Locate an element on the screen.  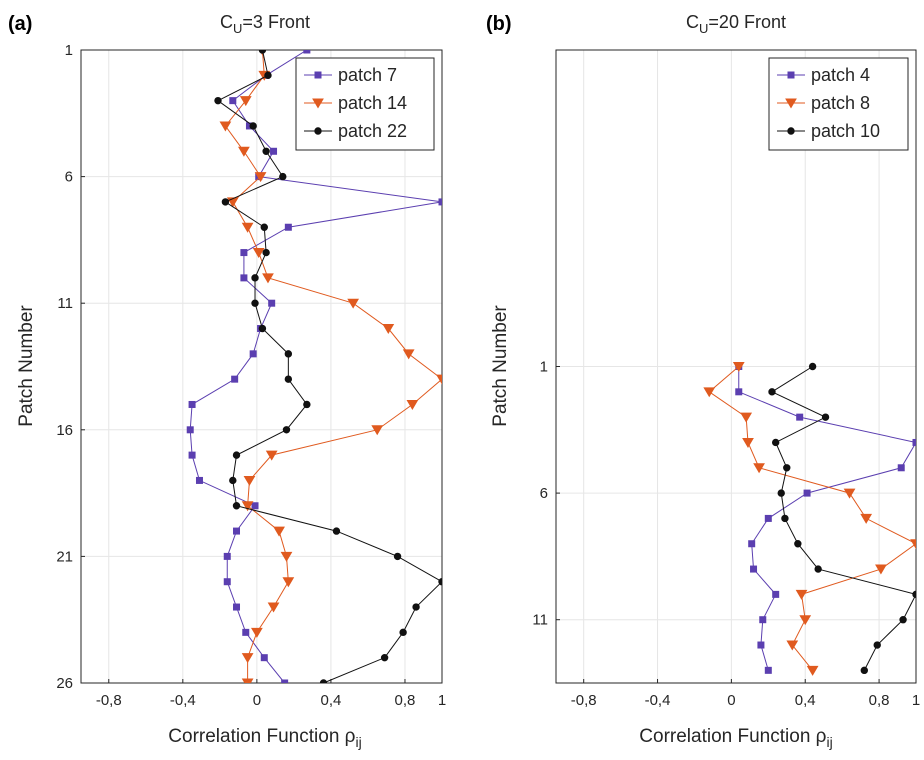
panel-b-x-tick-label-2: 0 is located at coordinates (731, 700).